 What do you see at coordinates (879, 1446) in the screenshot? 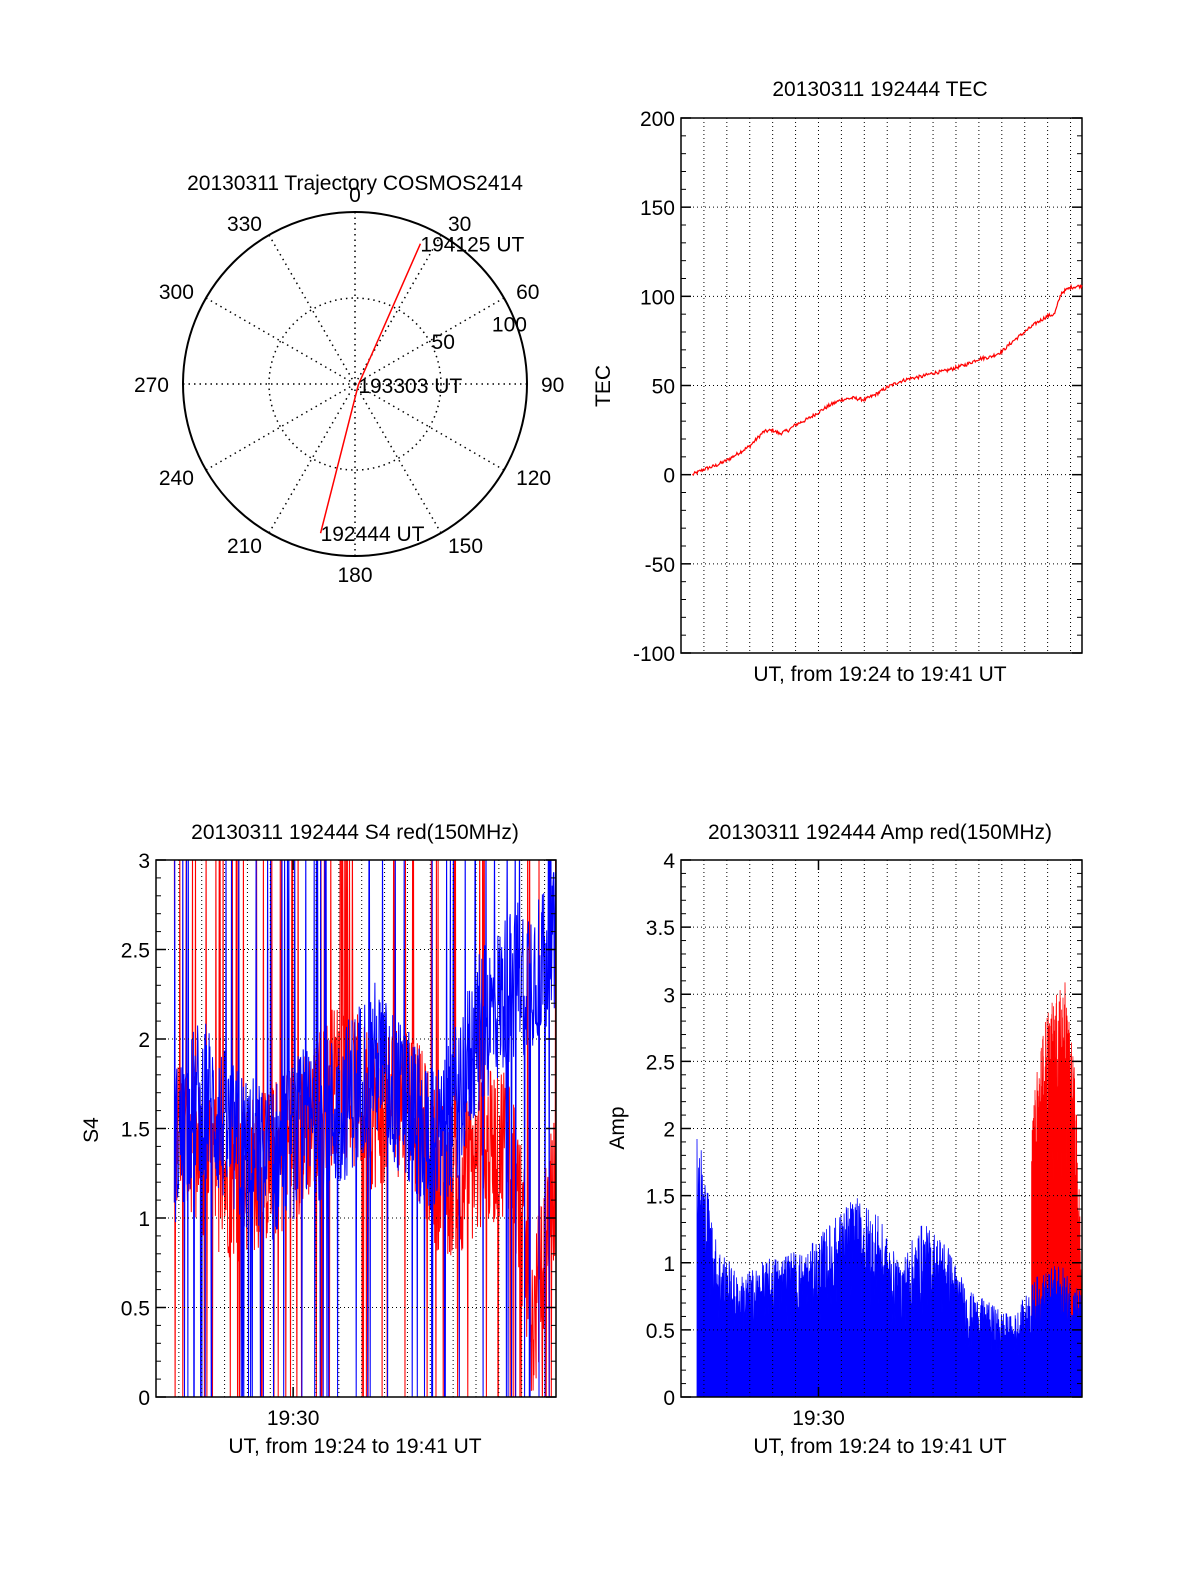
I see `amp-xlabel: UT, from 19:24 to 19:41 UT` at bounding box center [879, 1446].